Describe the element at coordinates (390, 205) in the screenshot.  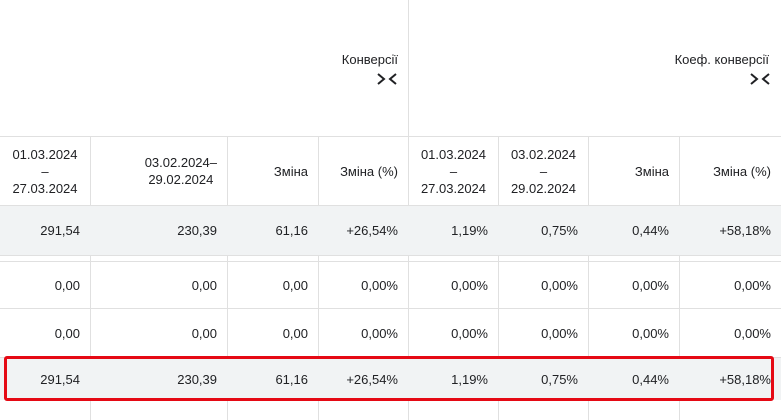
I see `header-bottom-divider` at that location.